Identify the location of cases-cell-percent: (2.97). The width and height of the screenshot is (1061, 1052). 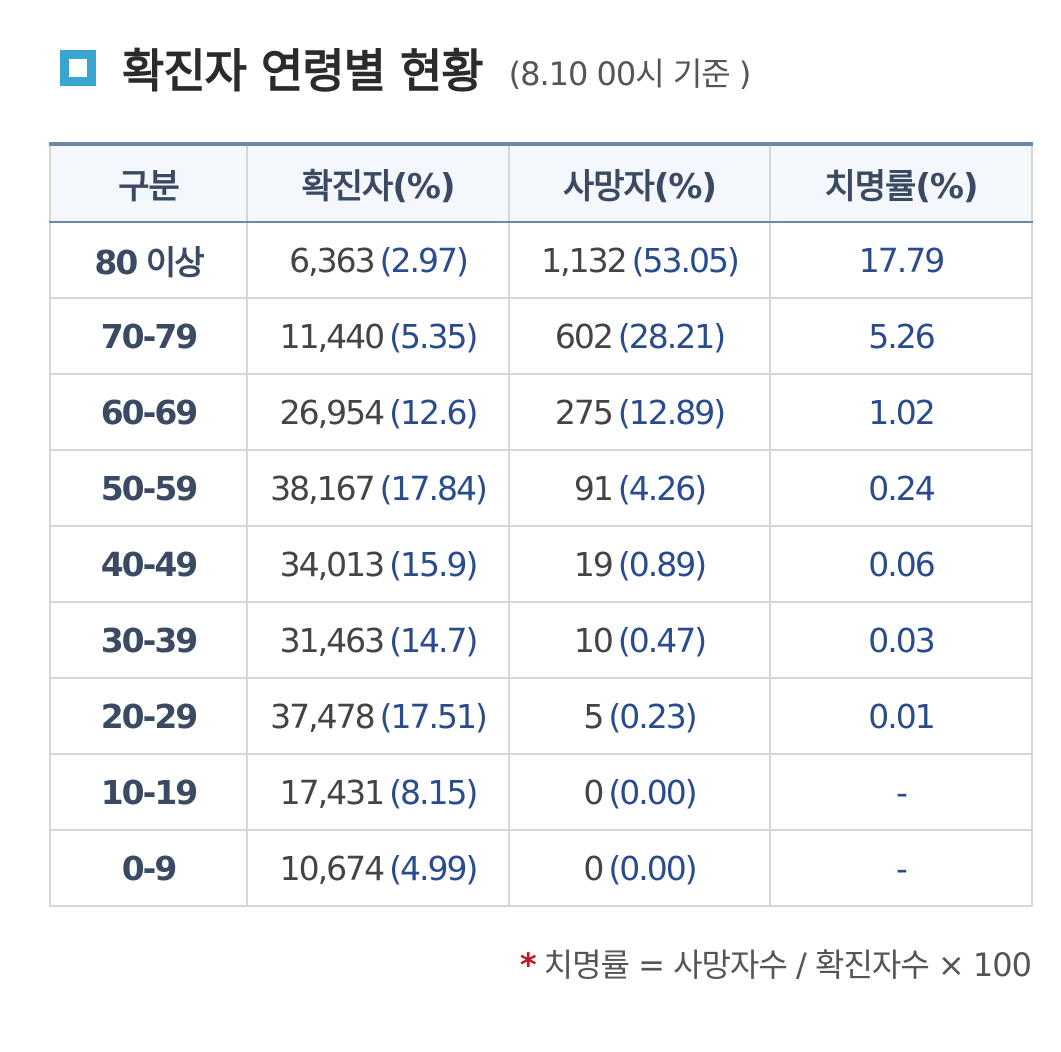
(424, 260).